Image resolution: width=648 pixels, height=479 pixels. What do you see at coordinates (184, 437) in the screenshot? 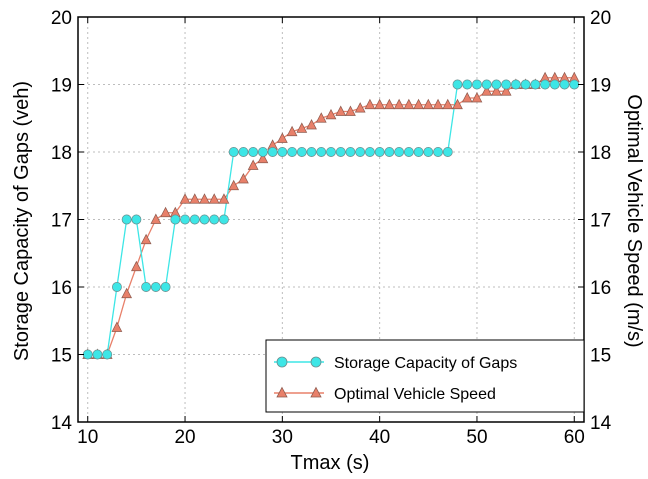
I see `x-tick-label: 20` at bounding box center [184, 437].